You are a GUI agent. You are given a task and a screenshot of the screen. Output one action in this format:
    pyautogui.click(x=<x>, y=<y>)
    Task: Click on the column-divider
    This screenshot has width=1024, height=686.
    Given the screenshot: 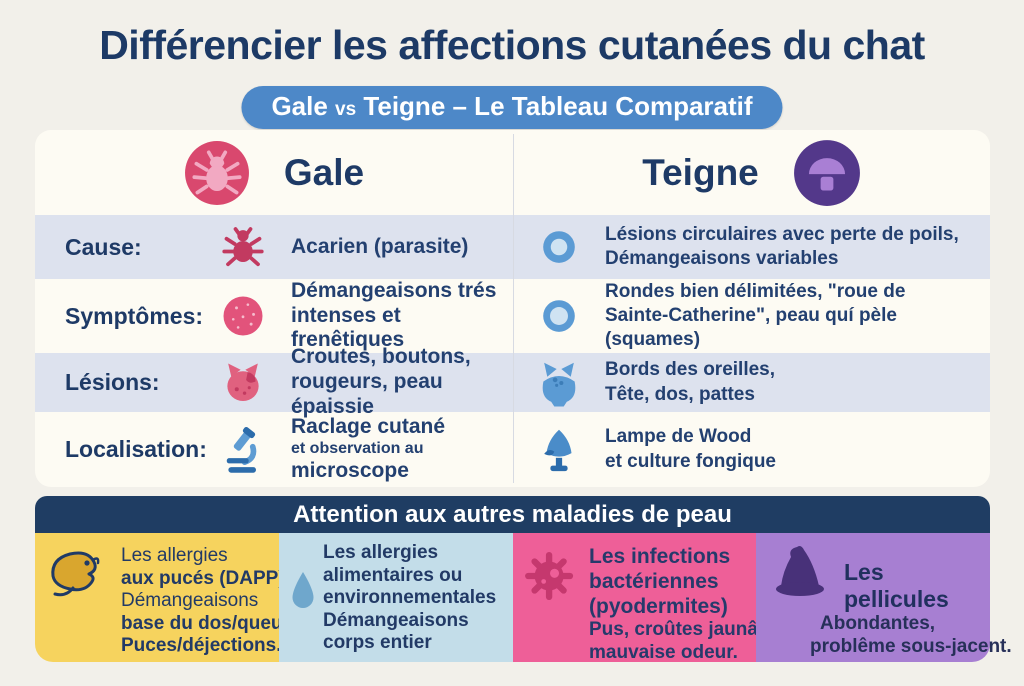 What is the action you would take?
    pyautogui.click(x=513, y=308)
    